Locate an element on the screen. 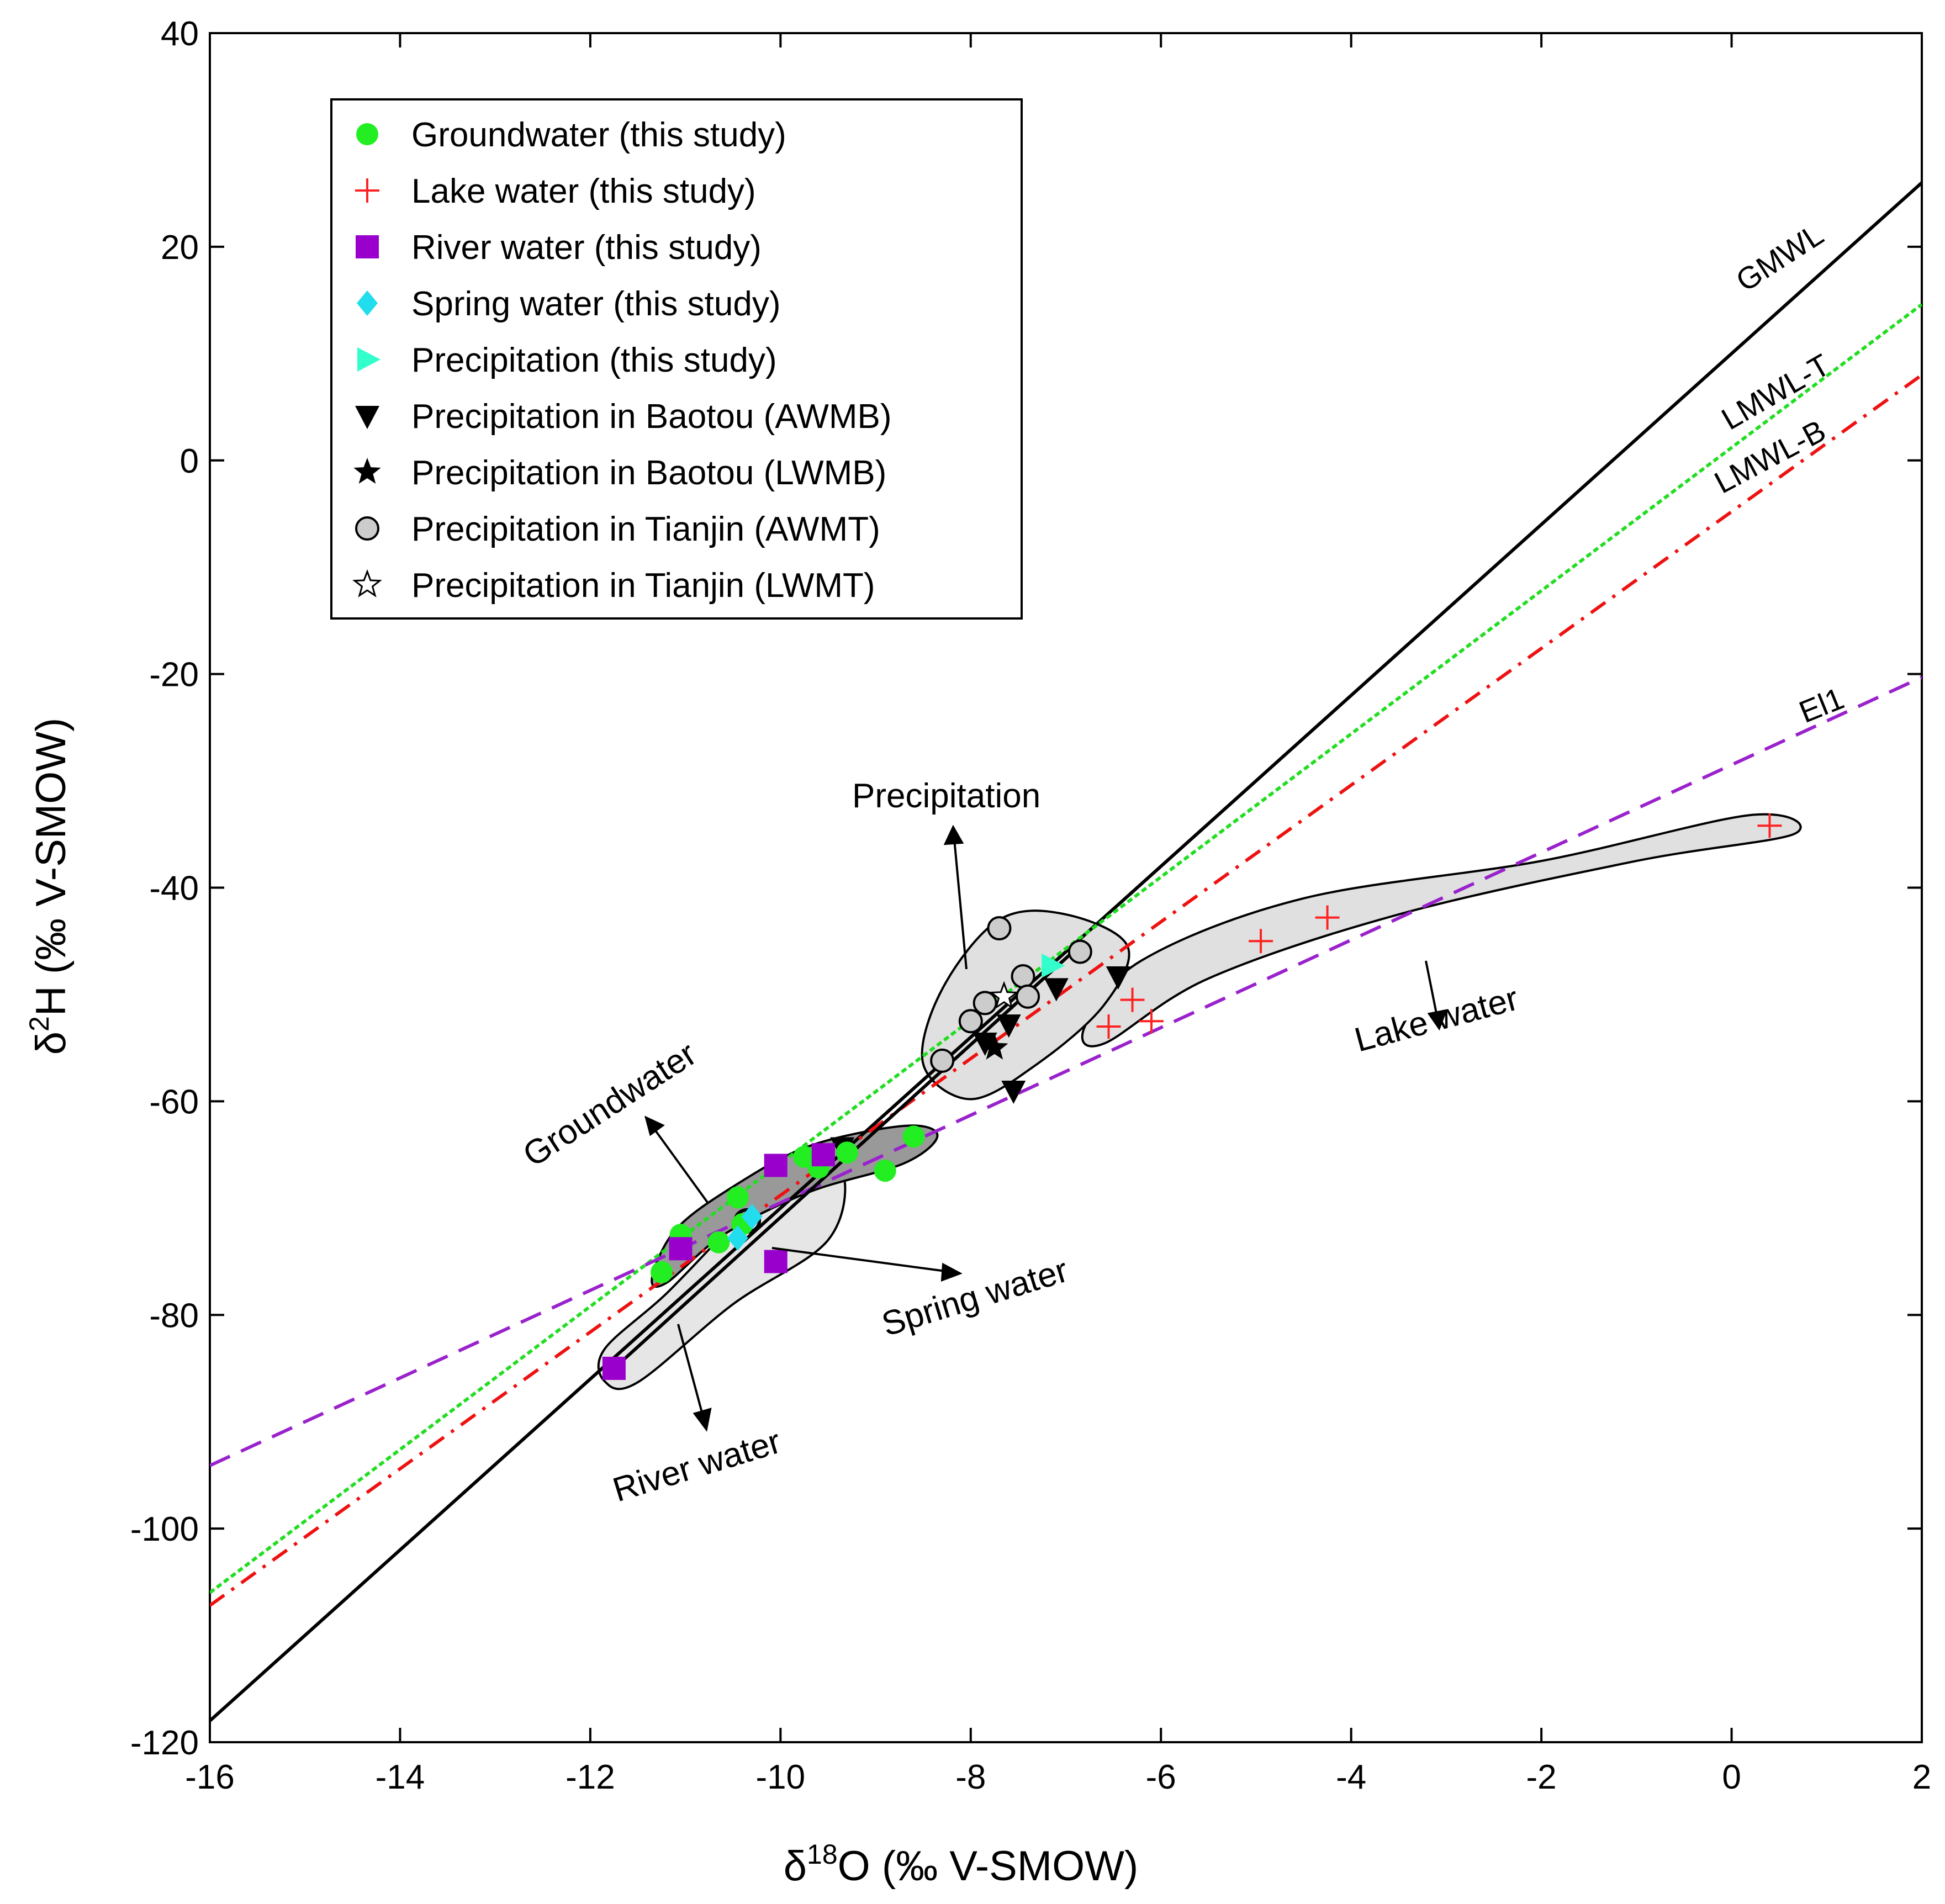 The image size is (1945, 1904). legend-marker-circle is located at coordinates (367, 134).